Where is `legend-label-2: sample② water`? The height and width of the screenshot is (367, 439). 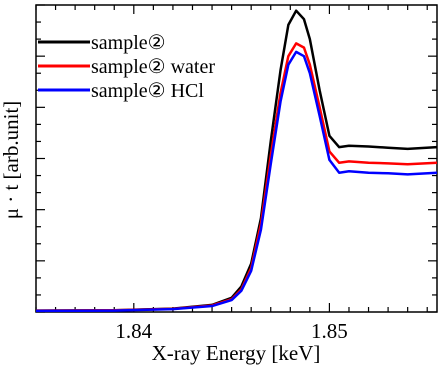
legend-label-2: sample② water is located at coordinates (153, 67).